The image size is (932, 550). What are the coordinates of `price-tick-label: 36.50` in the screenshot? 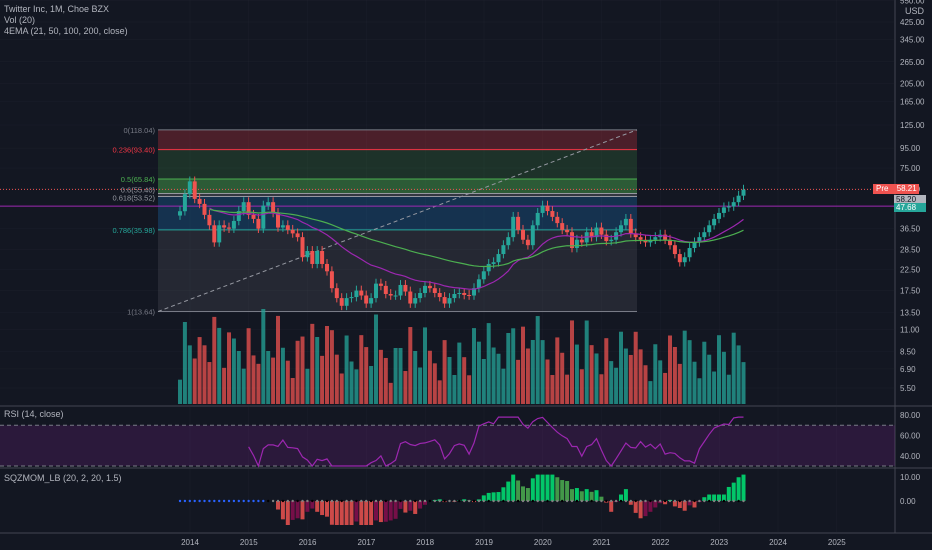 It's located at (910, 229).